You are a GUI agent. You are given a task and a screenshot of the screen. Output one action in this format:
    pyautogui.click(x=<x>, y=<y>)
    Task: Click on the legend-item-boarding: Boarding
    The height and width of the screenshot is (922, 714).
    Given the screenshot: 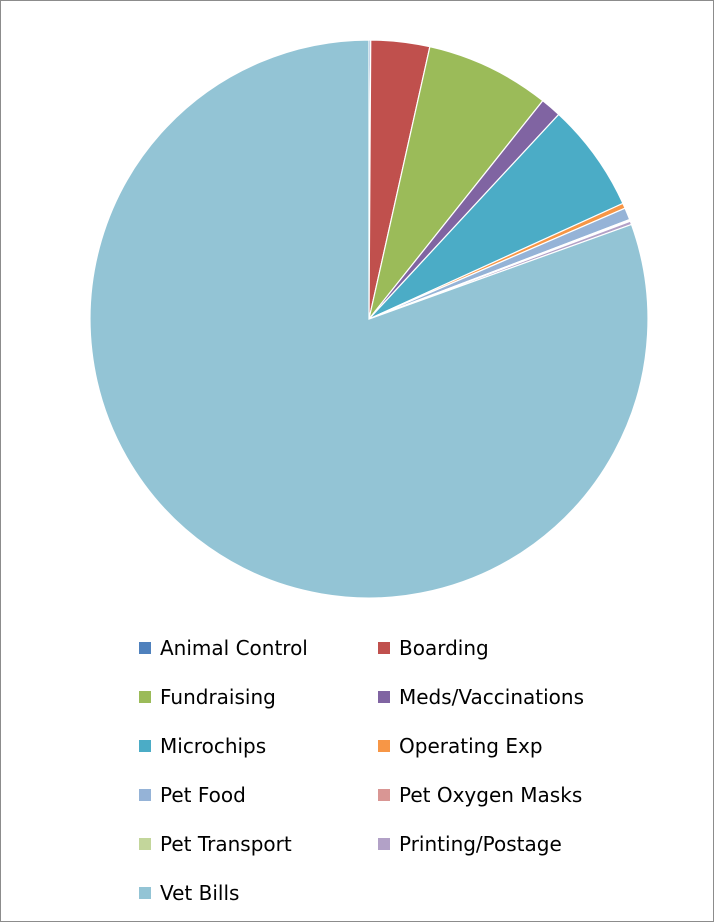 What is the action you would take?
    pyautogui.click(x=433, y=648)
    